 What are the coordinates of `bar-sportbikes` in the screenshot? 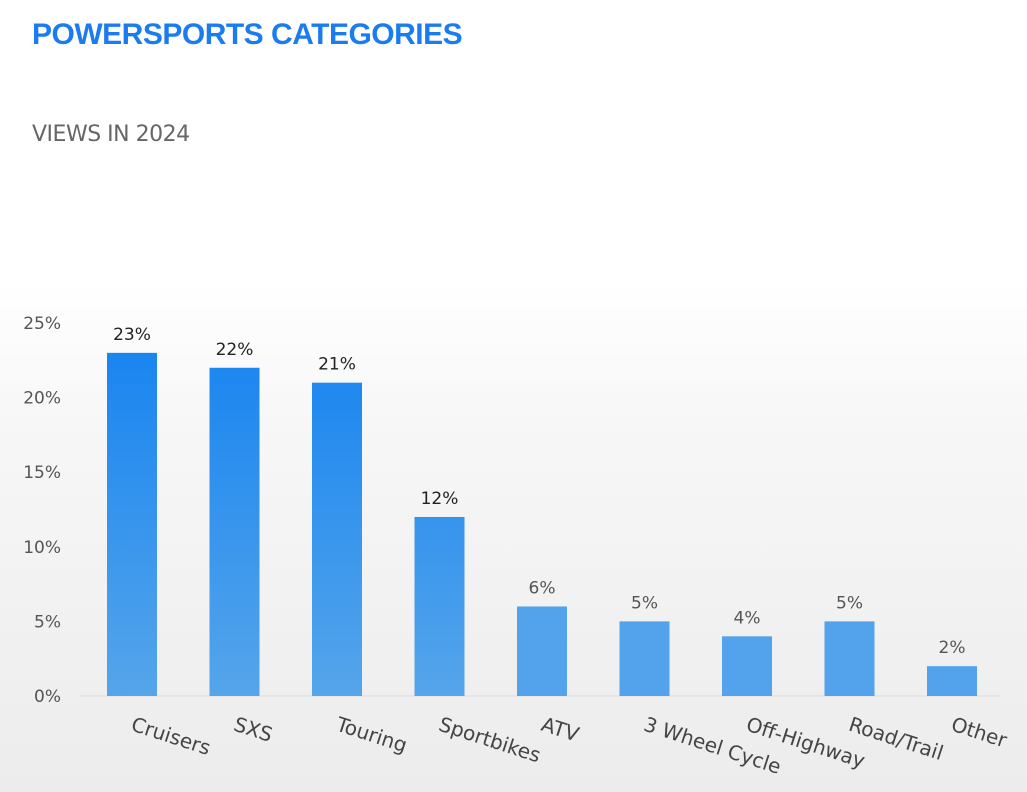 It's located at (439, 606).